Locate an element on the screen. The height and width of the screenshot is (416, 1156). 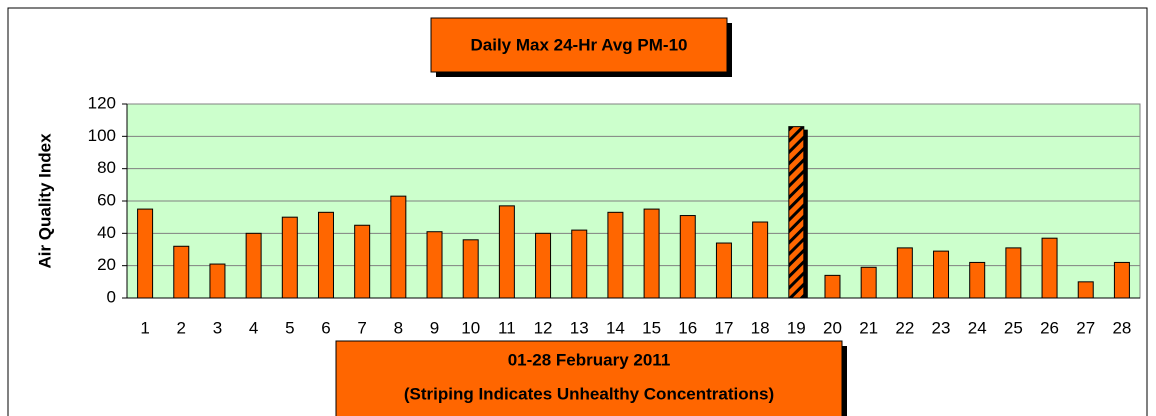
x-tick-label: 2 is located at coordinates (181, 327).